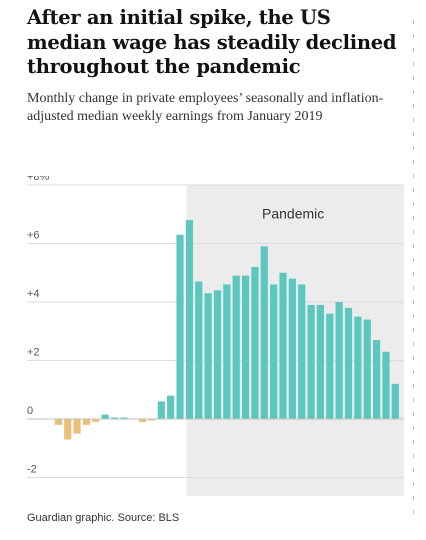 Image resolution: width=426 pixels, height=540 pixels. I want to click on decorative-dashed-line, so click(413, 270).